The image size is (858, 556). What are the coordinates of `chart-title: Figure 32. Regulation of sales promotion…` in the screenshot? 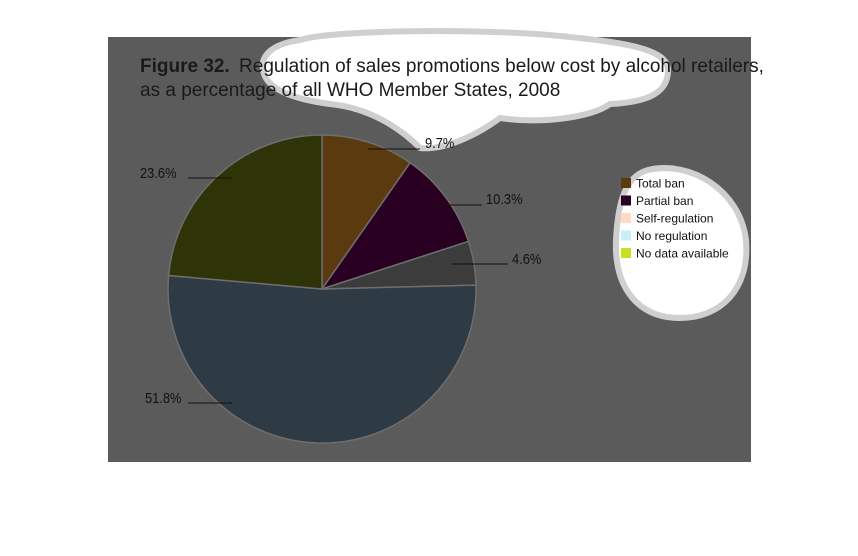 It's located at (452, 66).